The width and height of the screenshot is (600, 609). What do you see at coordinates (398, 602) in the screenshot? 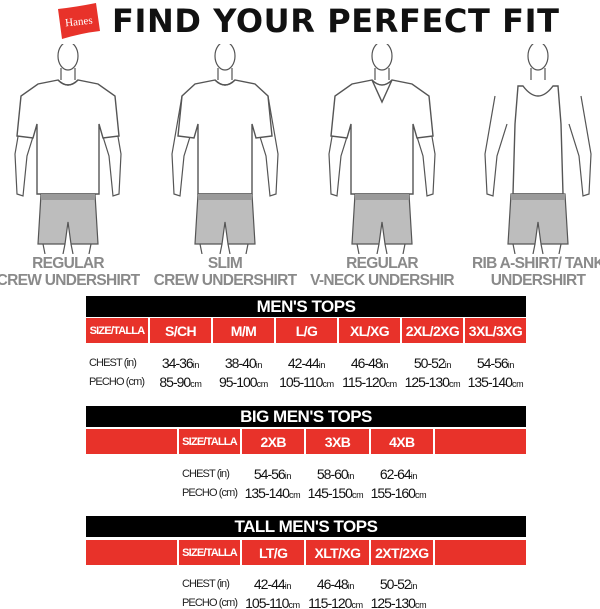
I see `pecho-value: 125-130cm` at bounding box center [398, 602].